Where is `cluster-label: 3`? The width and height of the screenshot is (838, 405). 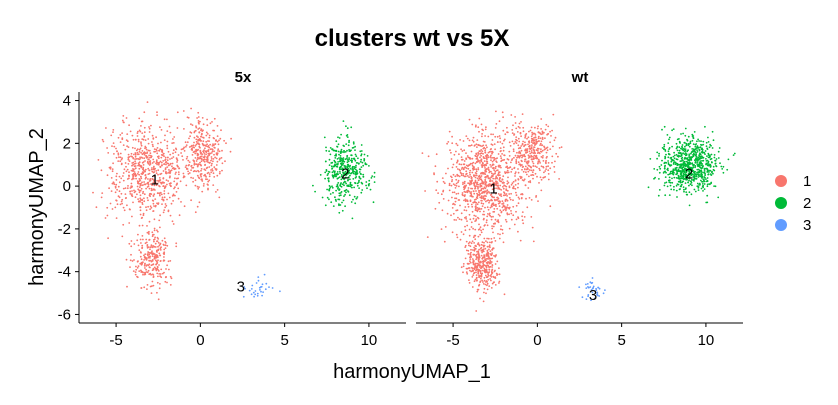
cluster-label: 3 is located at coordinates (241, 287).